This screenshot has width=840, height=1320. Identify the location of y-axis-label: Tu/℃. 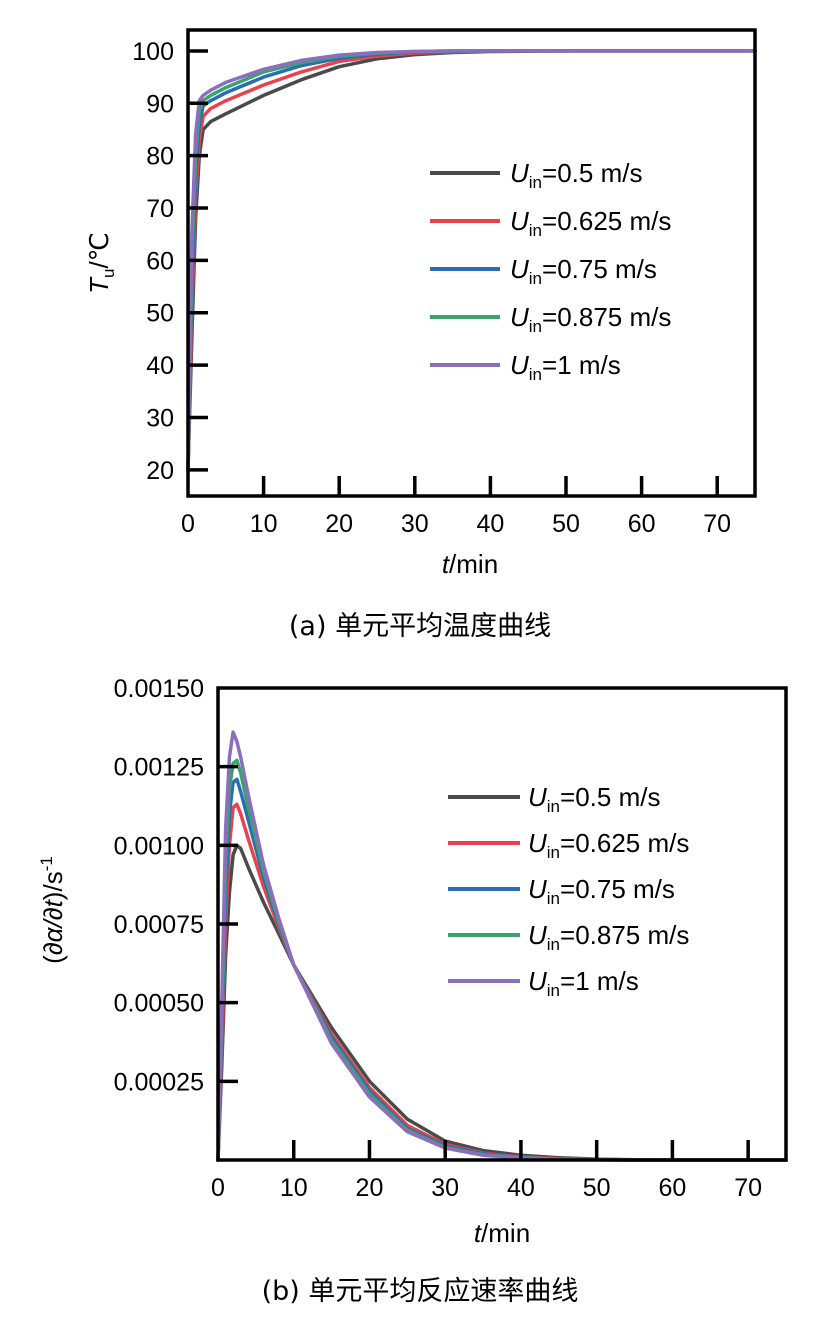
(101, 263).